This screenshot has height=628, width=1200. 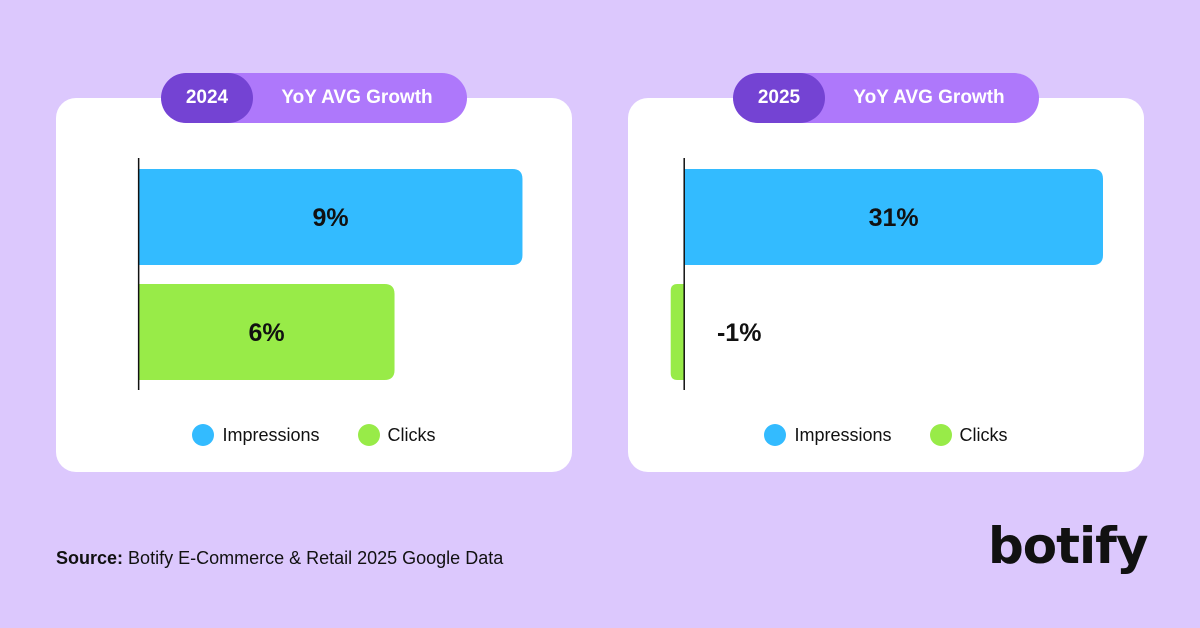 I want to click on legend-2025: Impressions Clicks, so click(x=886, y=435).